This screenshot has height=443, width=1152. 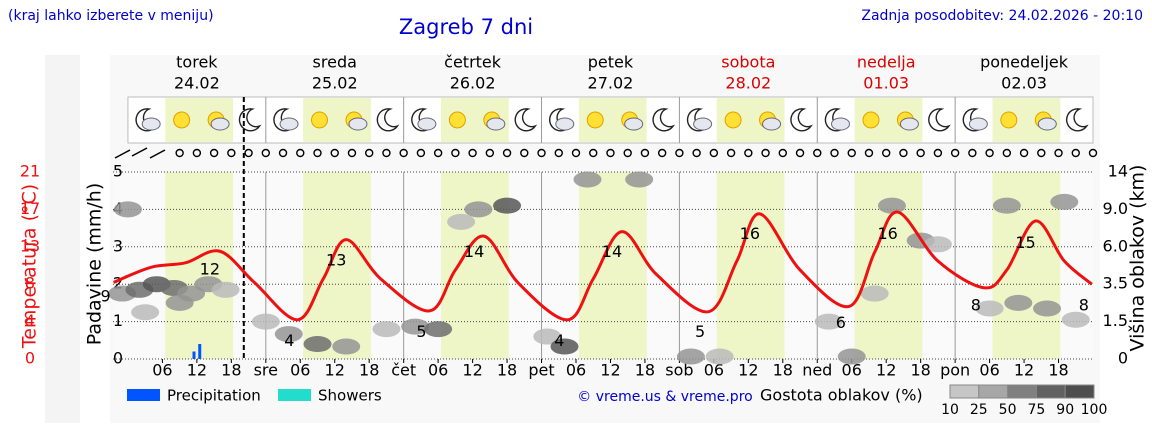 I want to click on temp-tick-label: 8, so click(x=30, y=283).